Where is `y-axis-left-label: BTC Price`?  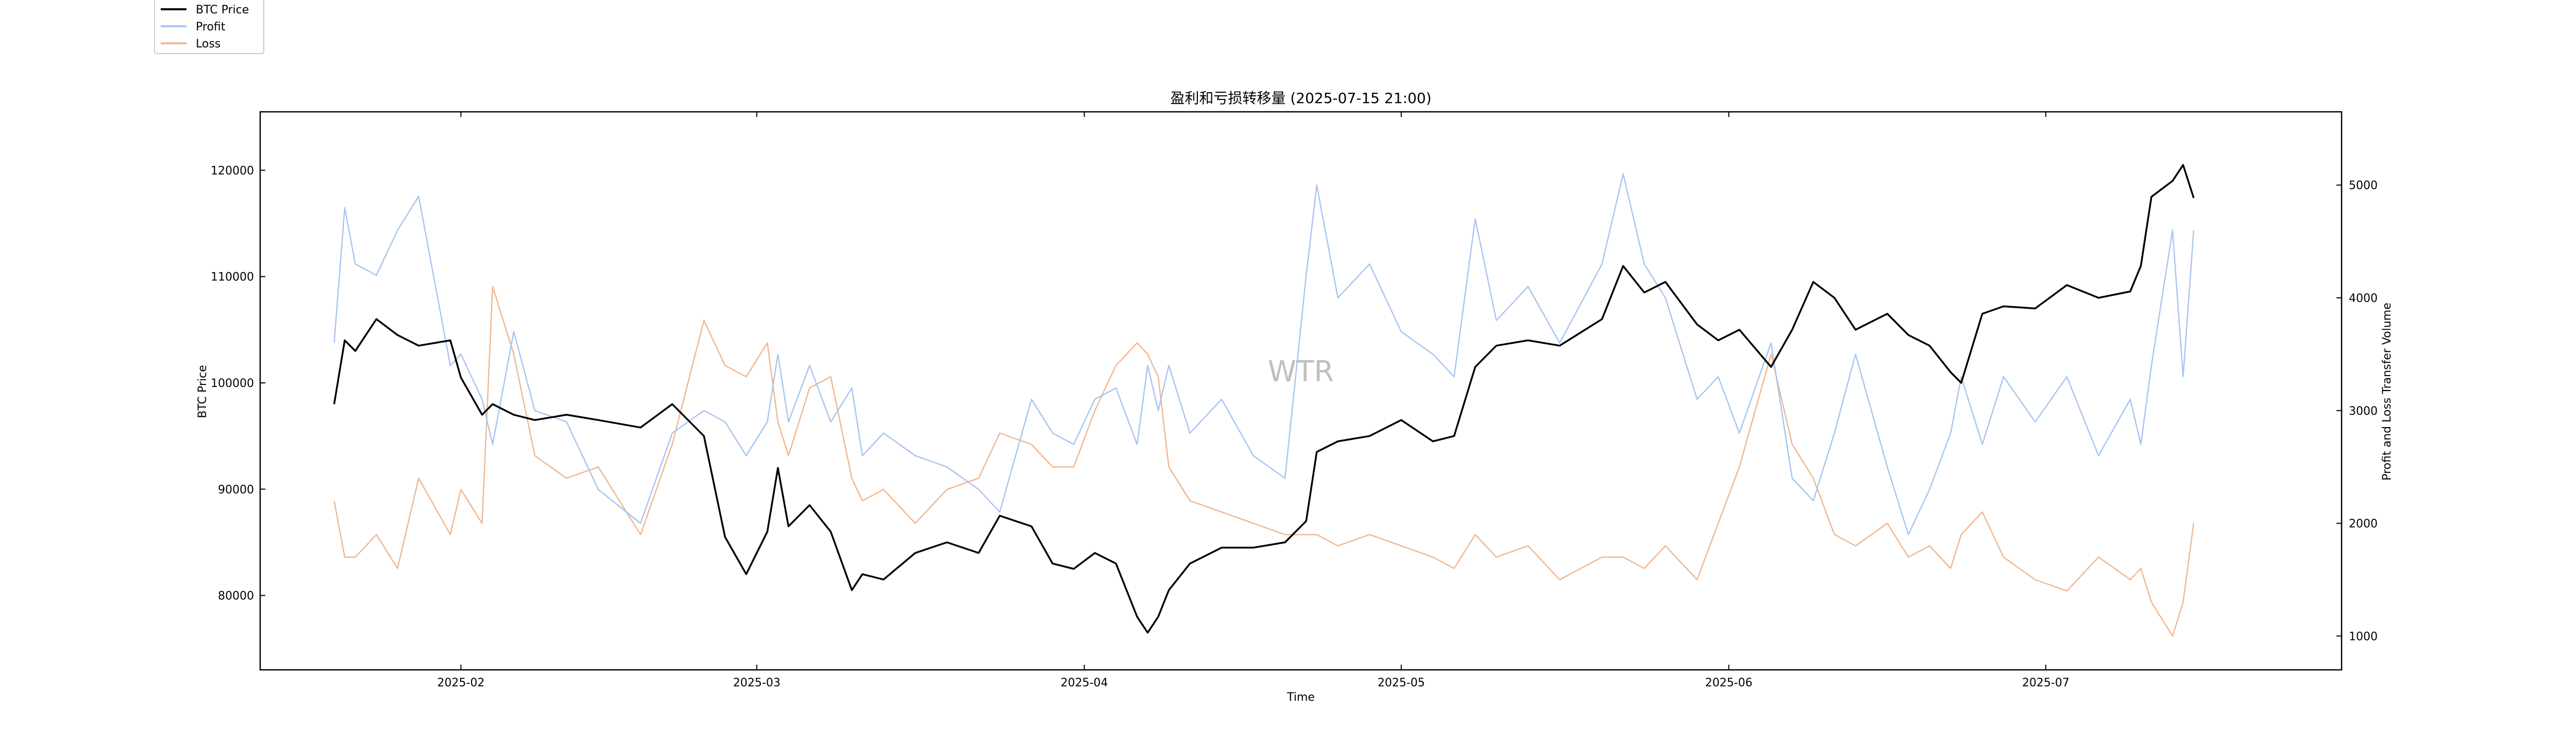 y-axis-left-label: BTC Price is located at coordinates (202, 391).